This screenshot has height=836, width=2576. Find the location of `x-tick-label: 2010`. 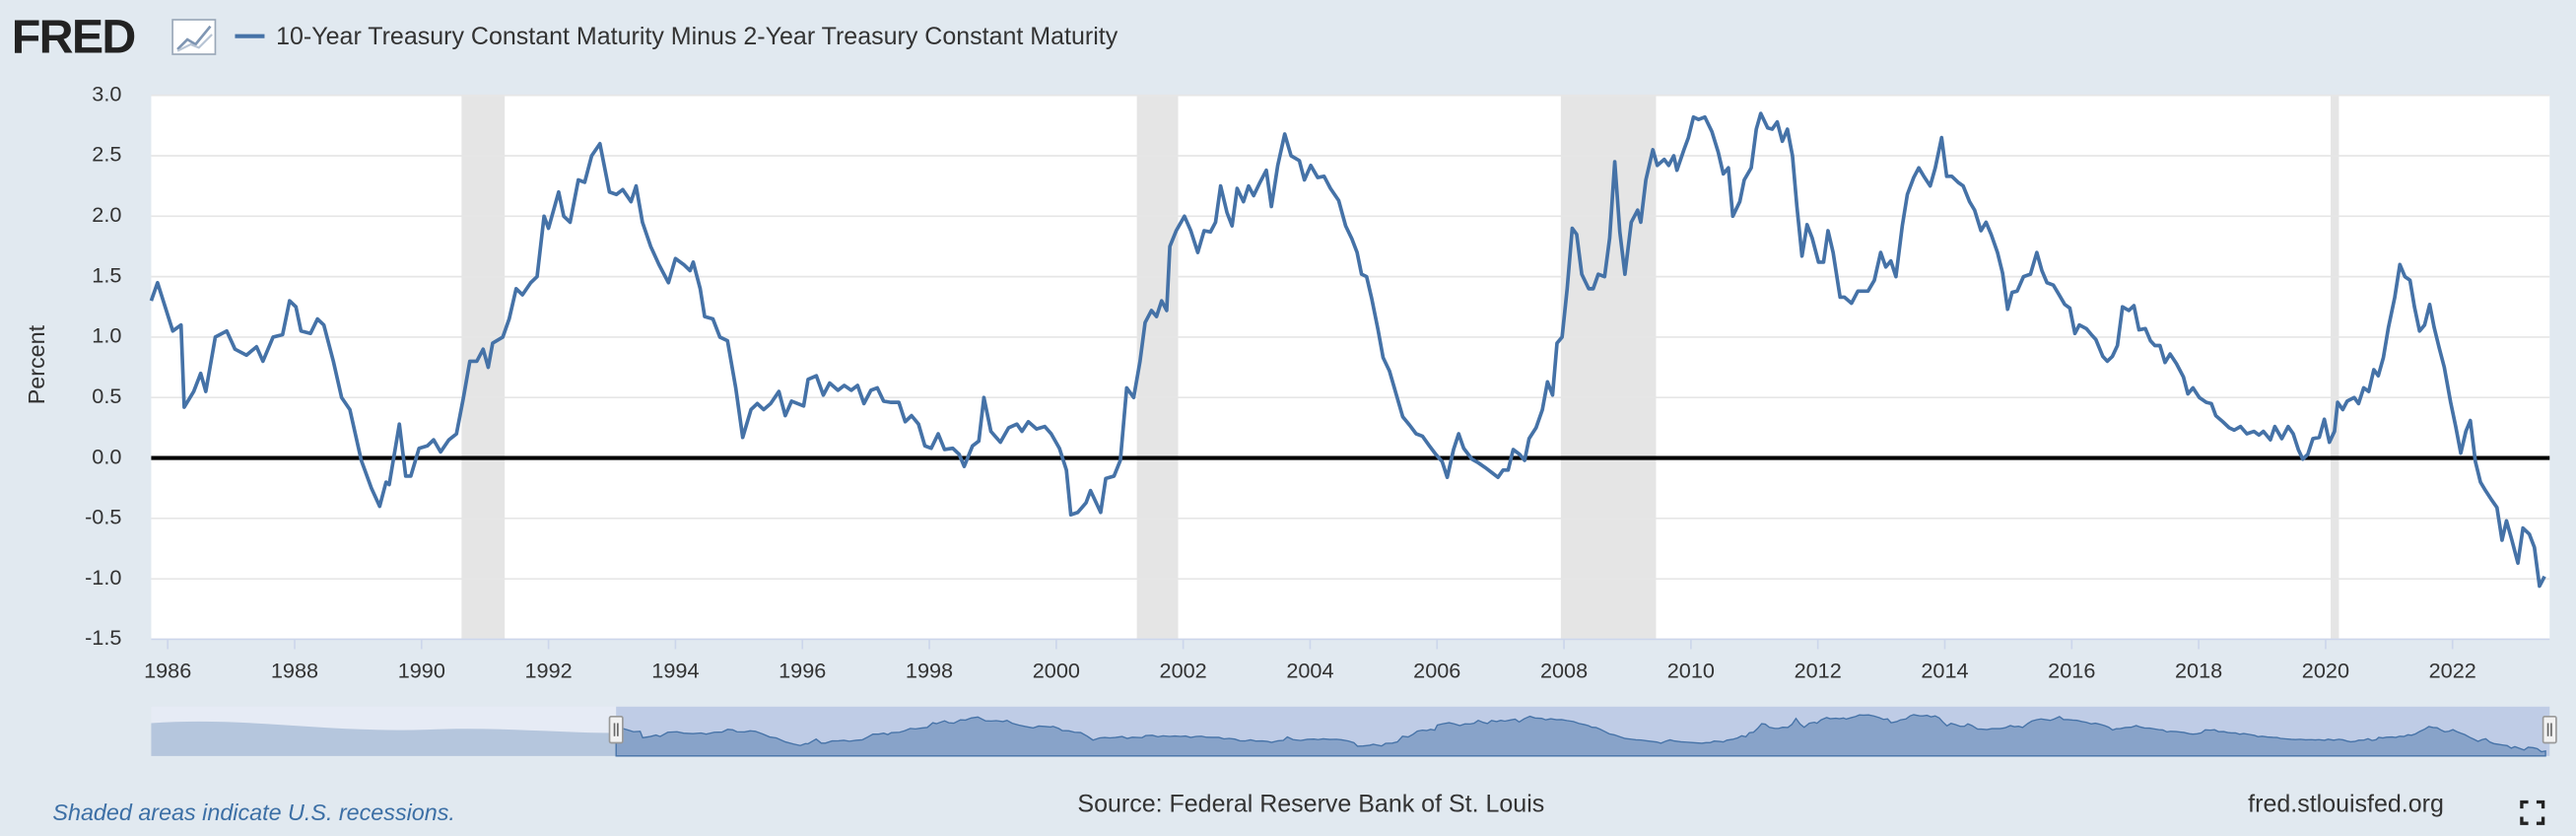

x-tick-label: 2010 is located at coordinates (1691, 671).